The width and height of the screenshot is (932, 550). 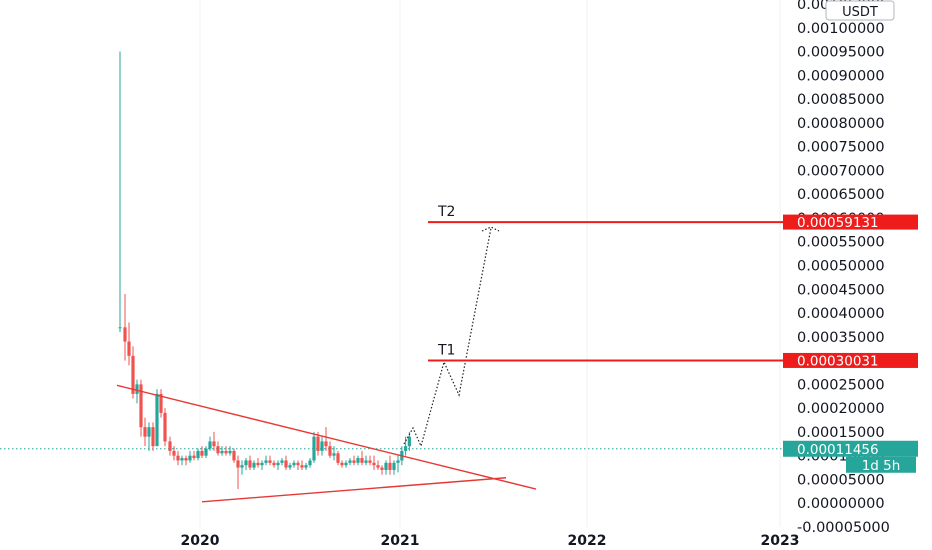 I want to click on currency-badge-box, so click(x=860, y=10).